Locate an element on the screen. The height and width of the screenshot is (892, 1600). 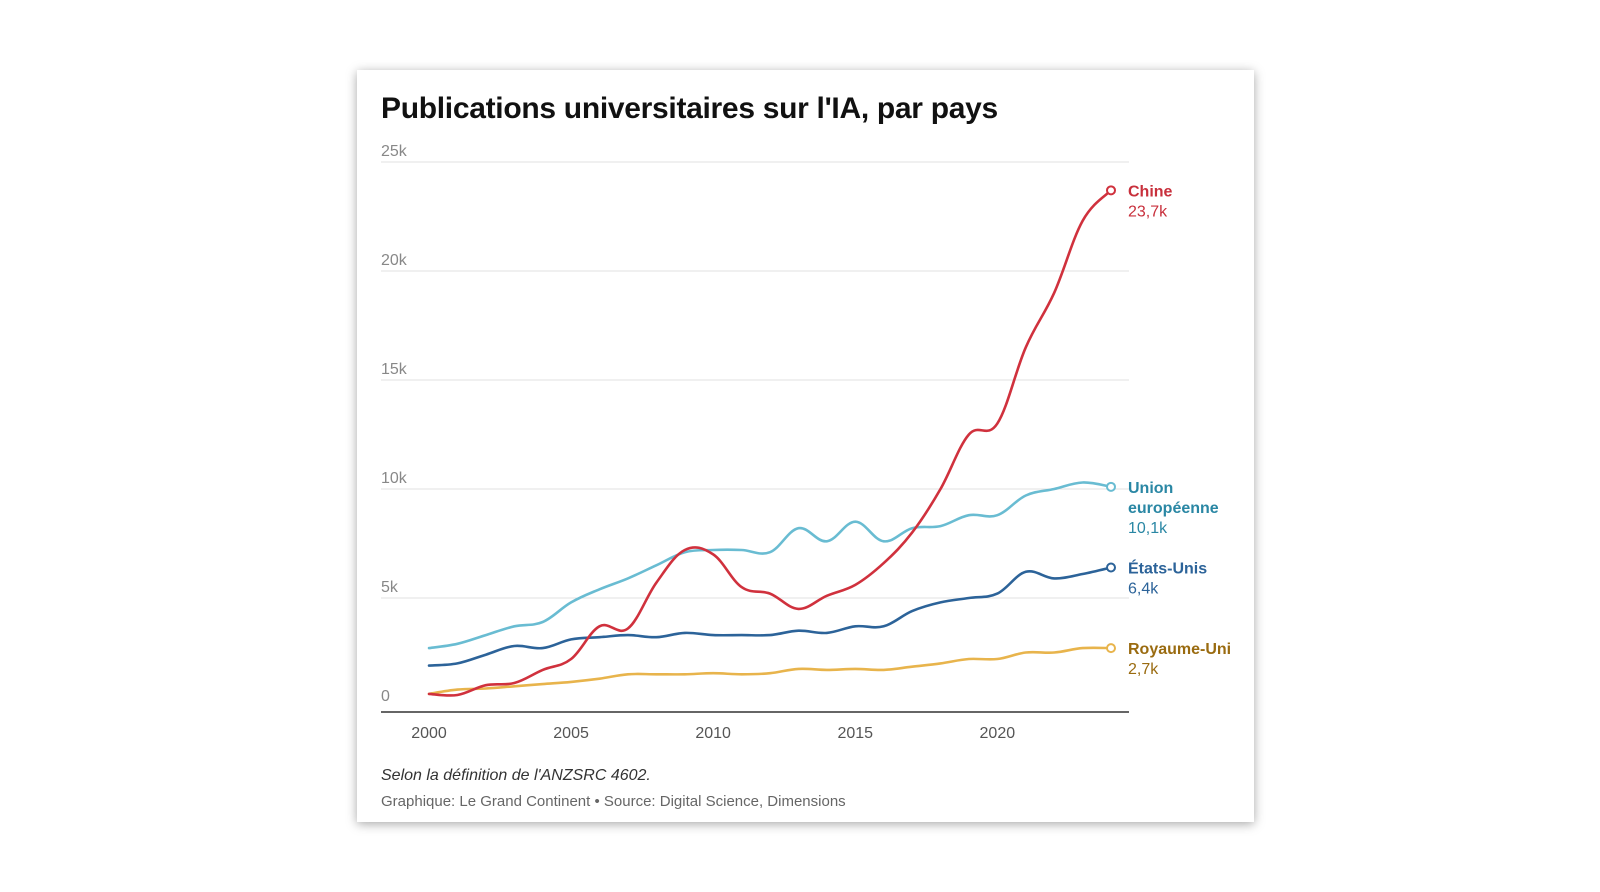
y-tick-label: 0 is located at coordinates (385, 696).